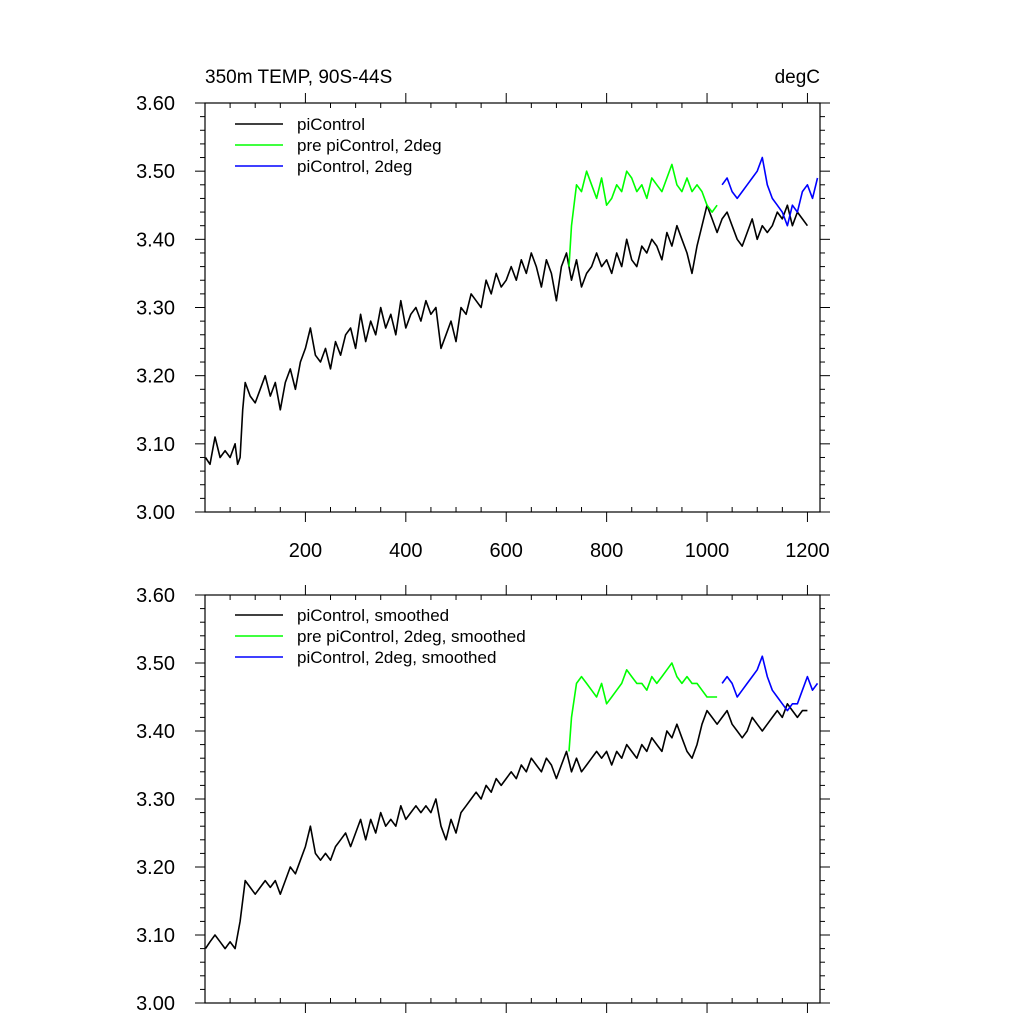  What do you see at coordinates (305, 551) in the screenshot?
I see `x-tick-label: 200` at bounding box center [305, 551].